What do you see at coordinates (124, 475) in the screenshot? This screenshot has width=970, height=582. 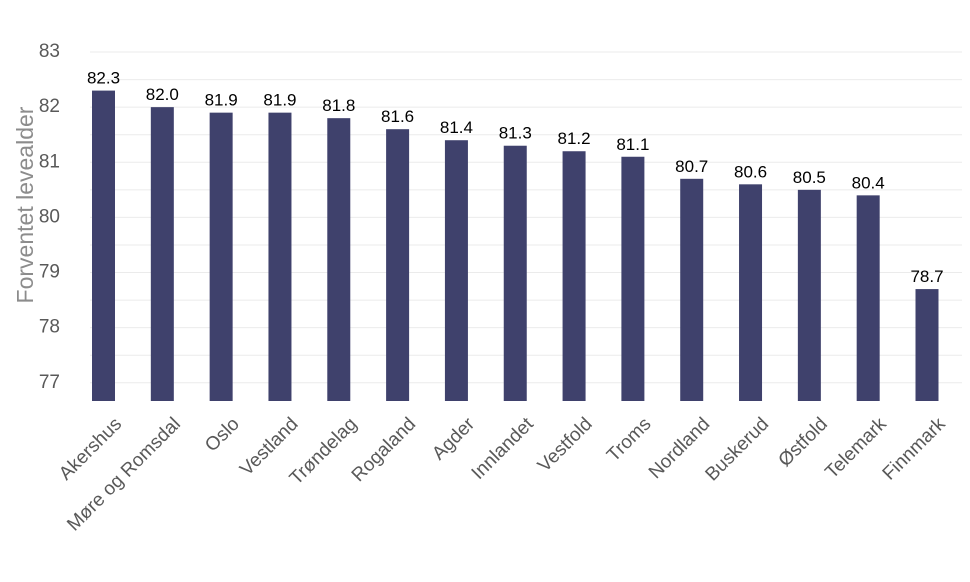 I see `x-category-label: Møre og Romsdal` at bounding box center [124, 475].